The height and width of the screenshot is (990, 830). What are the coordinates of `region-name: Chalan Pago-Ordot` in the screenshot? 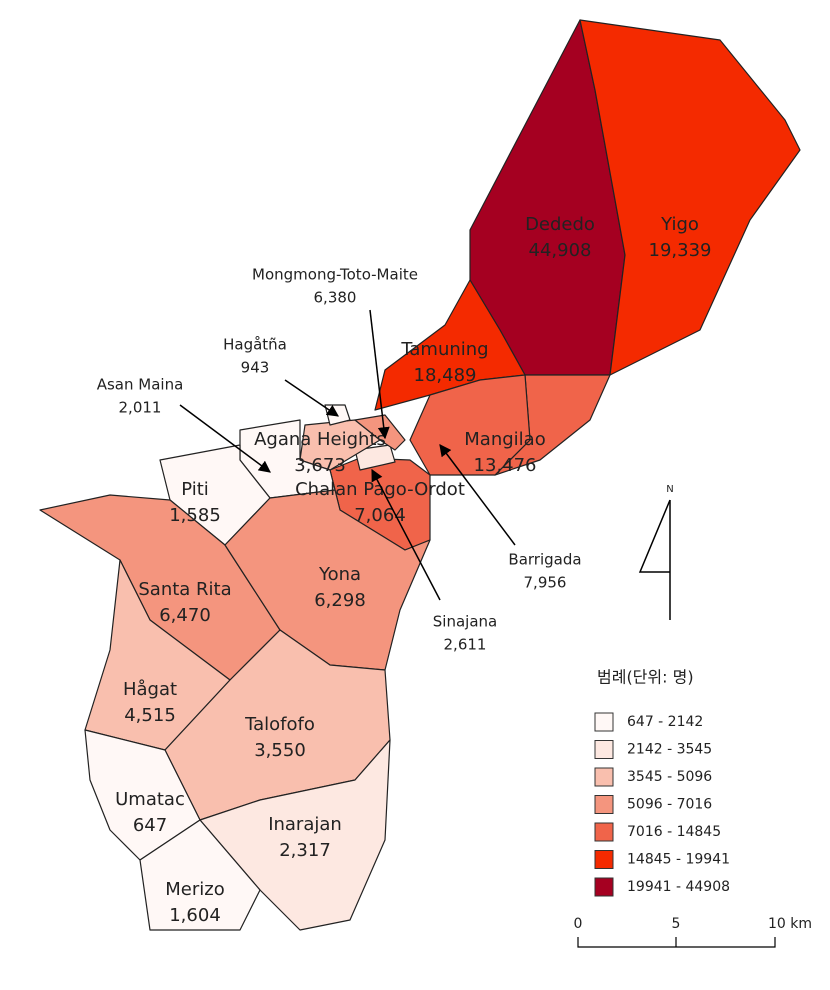 It's located at (380, 489).